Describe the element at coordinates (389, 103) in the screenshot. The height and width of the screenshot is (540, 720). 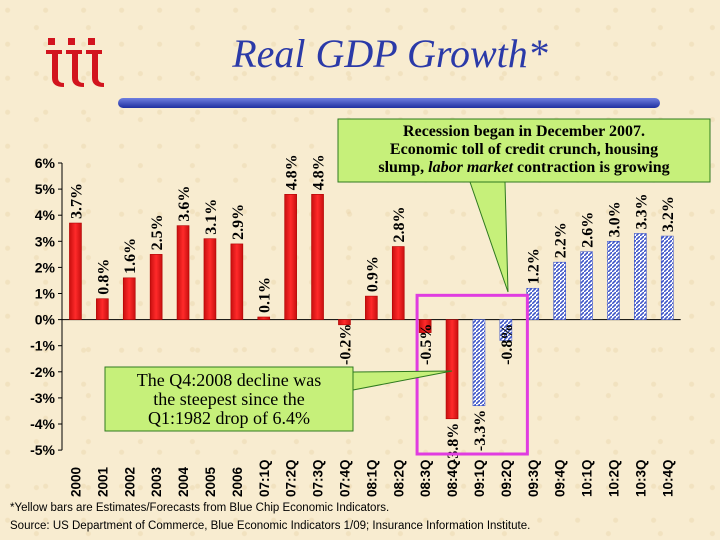
I see `title-divider` at that location.